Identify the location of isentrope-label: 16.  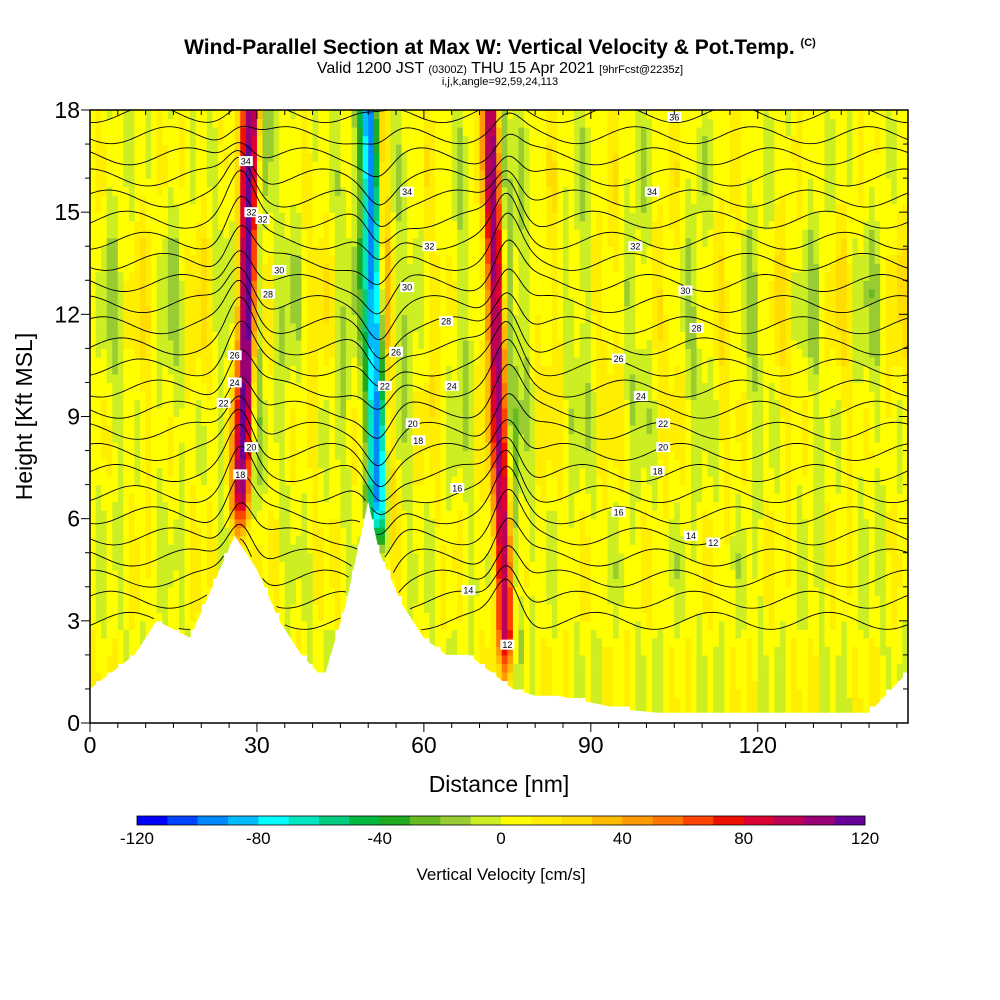
(619, 512).